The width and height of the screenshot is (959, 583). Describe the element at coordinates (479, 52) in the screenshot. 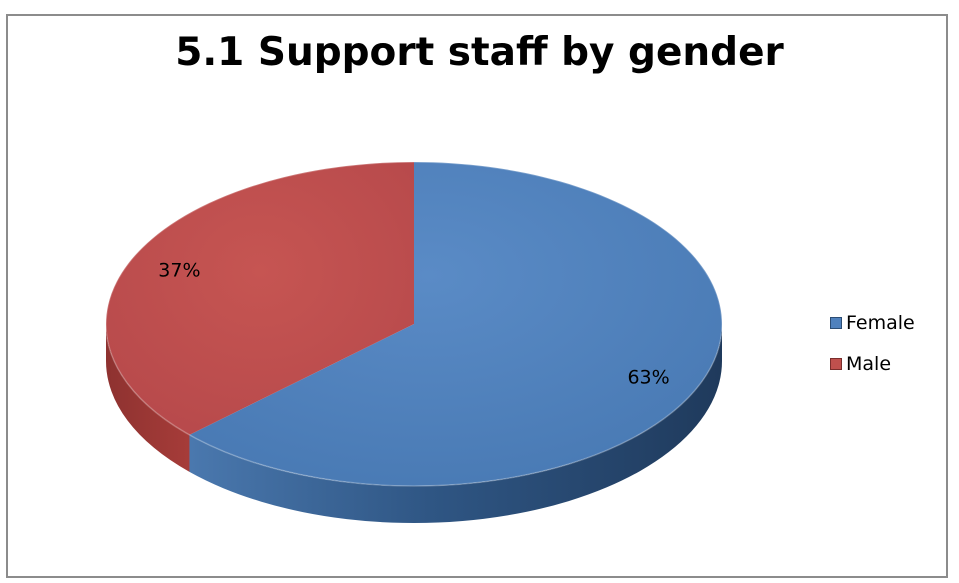

I see `chart-title: 5.1 Support staff by gender` at that location.